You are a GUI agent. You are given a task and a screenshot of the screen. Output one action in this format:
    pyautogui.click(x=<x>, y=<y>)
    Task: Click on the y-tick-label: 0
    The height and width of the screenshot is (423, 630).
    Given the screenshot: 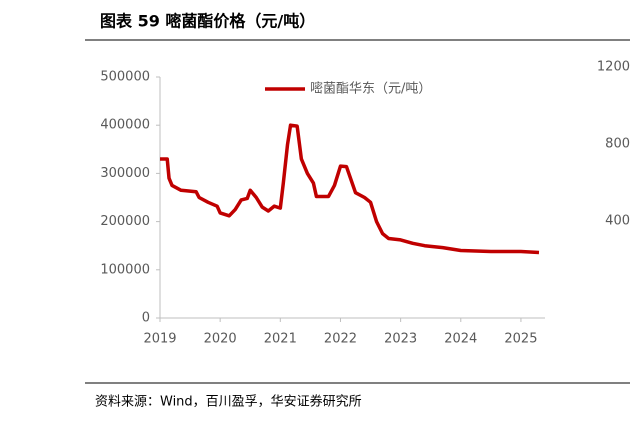 What is the action you would take?
    pyautogui.click(x=146, y=318)
    